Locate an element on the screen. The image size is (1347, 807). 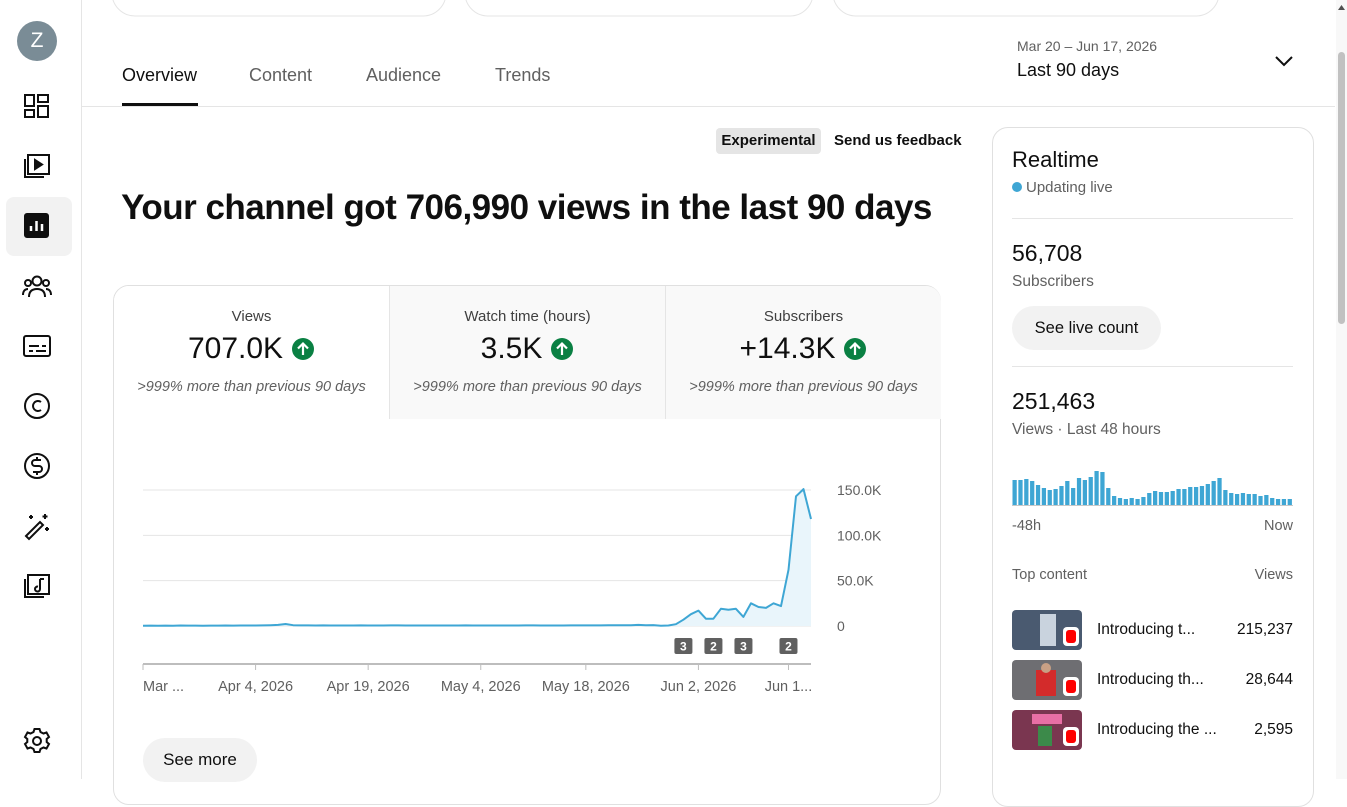
subscriber-count: 56,708 is located at coordinates (1047, 253).